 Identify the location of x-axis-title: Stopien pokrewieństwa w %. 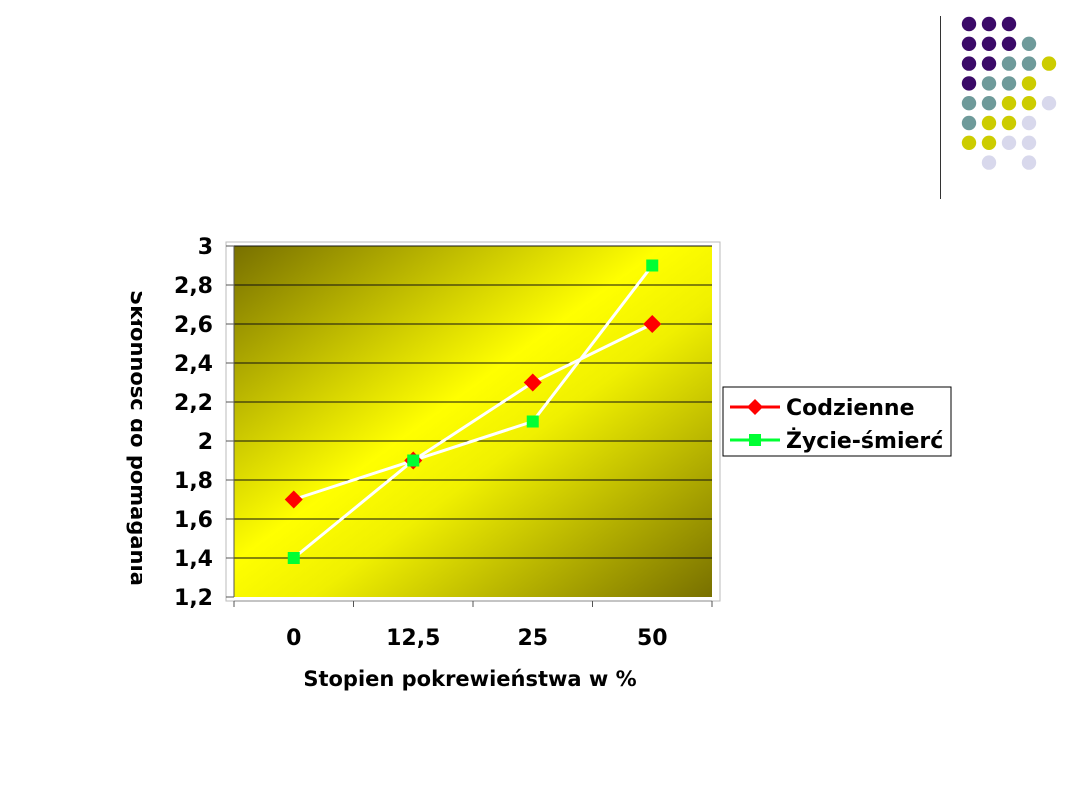
(469, 679).